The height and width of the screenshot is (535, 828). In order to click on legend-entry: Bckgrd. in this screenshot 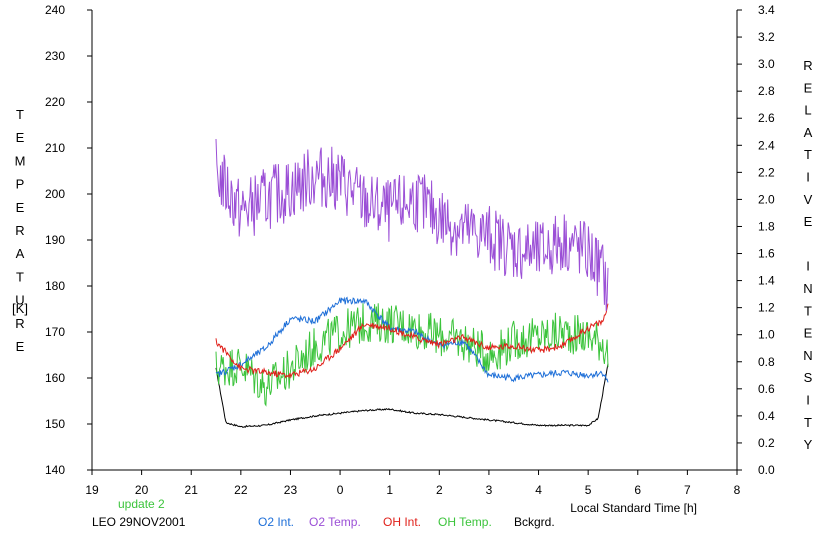, I will do `click(534, 522)`.